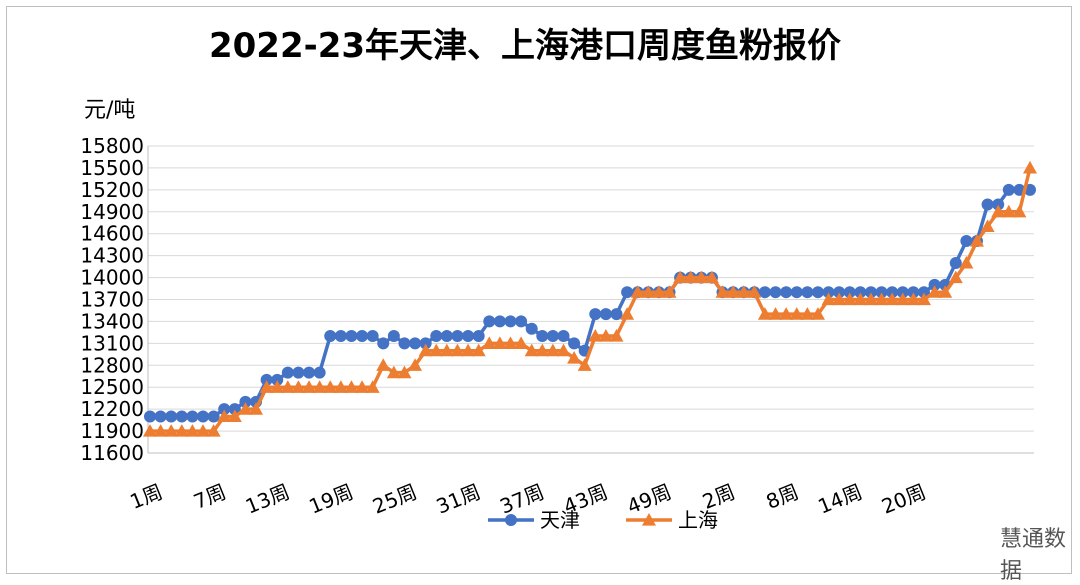 This screenshot has width=1080, height=585. I want to click on y-tick-label-9: 14300, so click(112, 256).